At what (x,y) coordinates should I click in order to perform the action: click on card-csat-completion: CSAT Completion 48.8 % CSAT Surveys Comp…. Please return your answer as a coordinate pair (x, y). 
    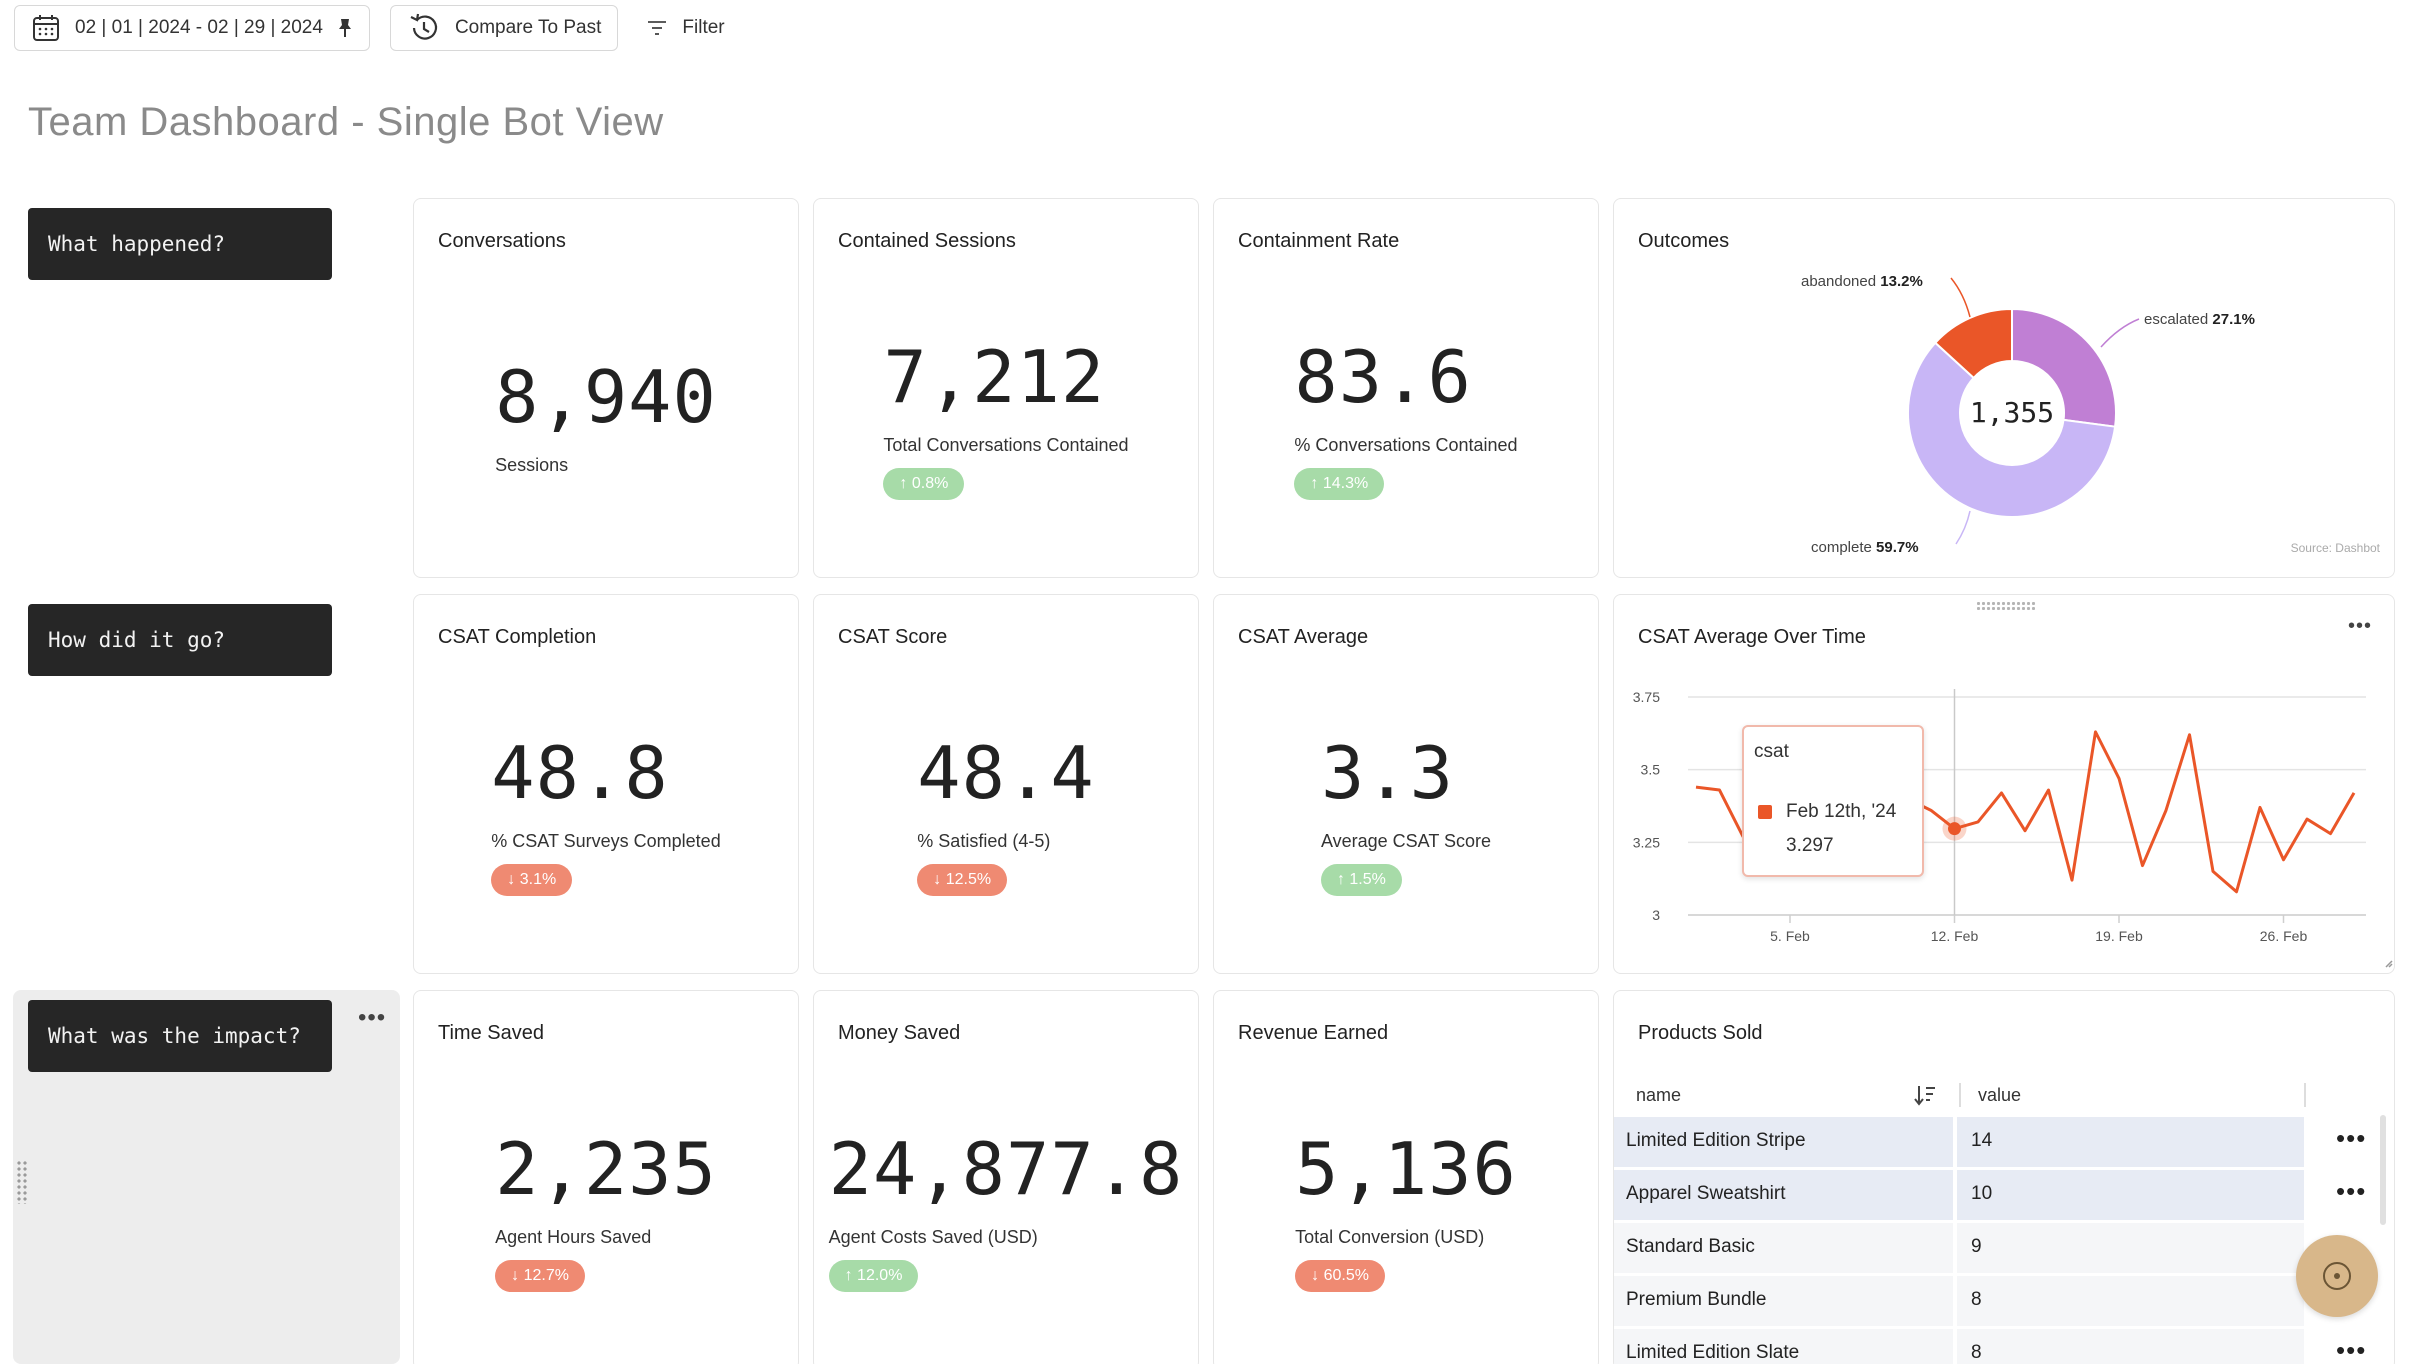
    Looking at the image, I should click on (606, 784).